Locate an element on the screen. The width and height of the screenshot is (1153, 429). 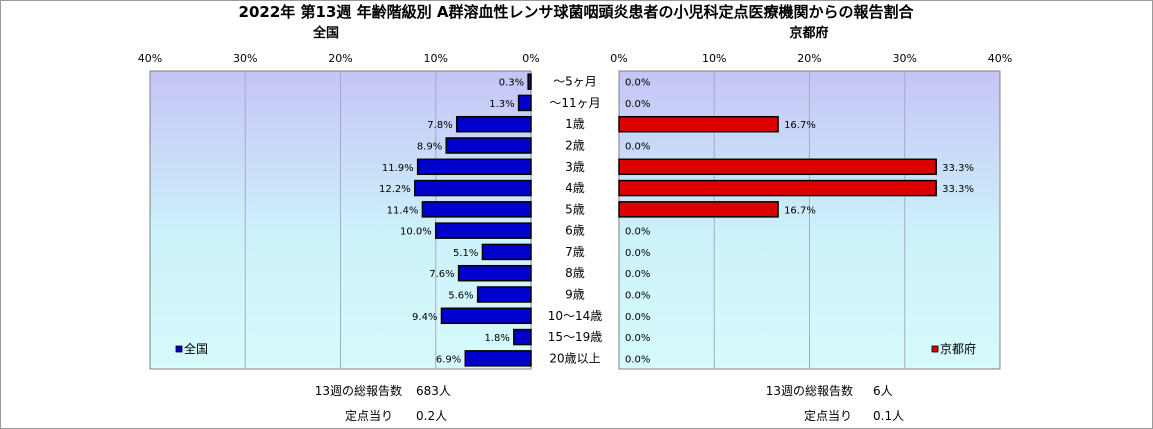
category-label: 3歳 is located at coordinates (575, 167).